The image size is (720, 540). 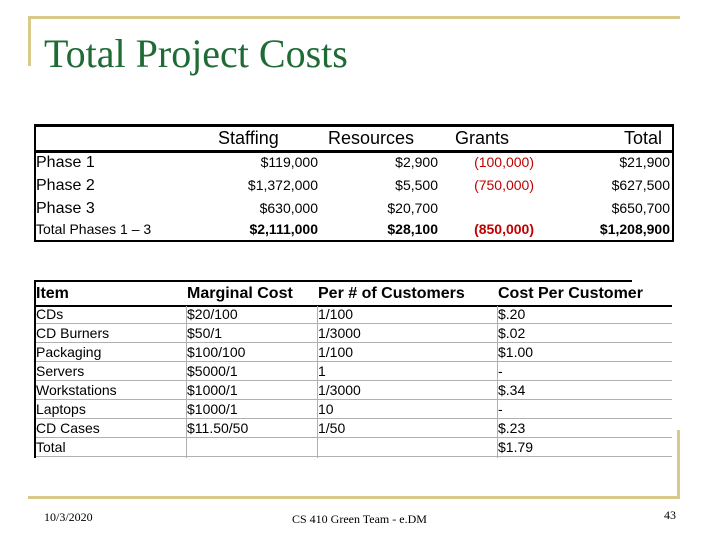 What do you see at coordinates (68, 428) in the screenshot?
I see `item-name: CD Cases` at bounding box center [68, 428].